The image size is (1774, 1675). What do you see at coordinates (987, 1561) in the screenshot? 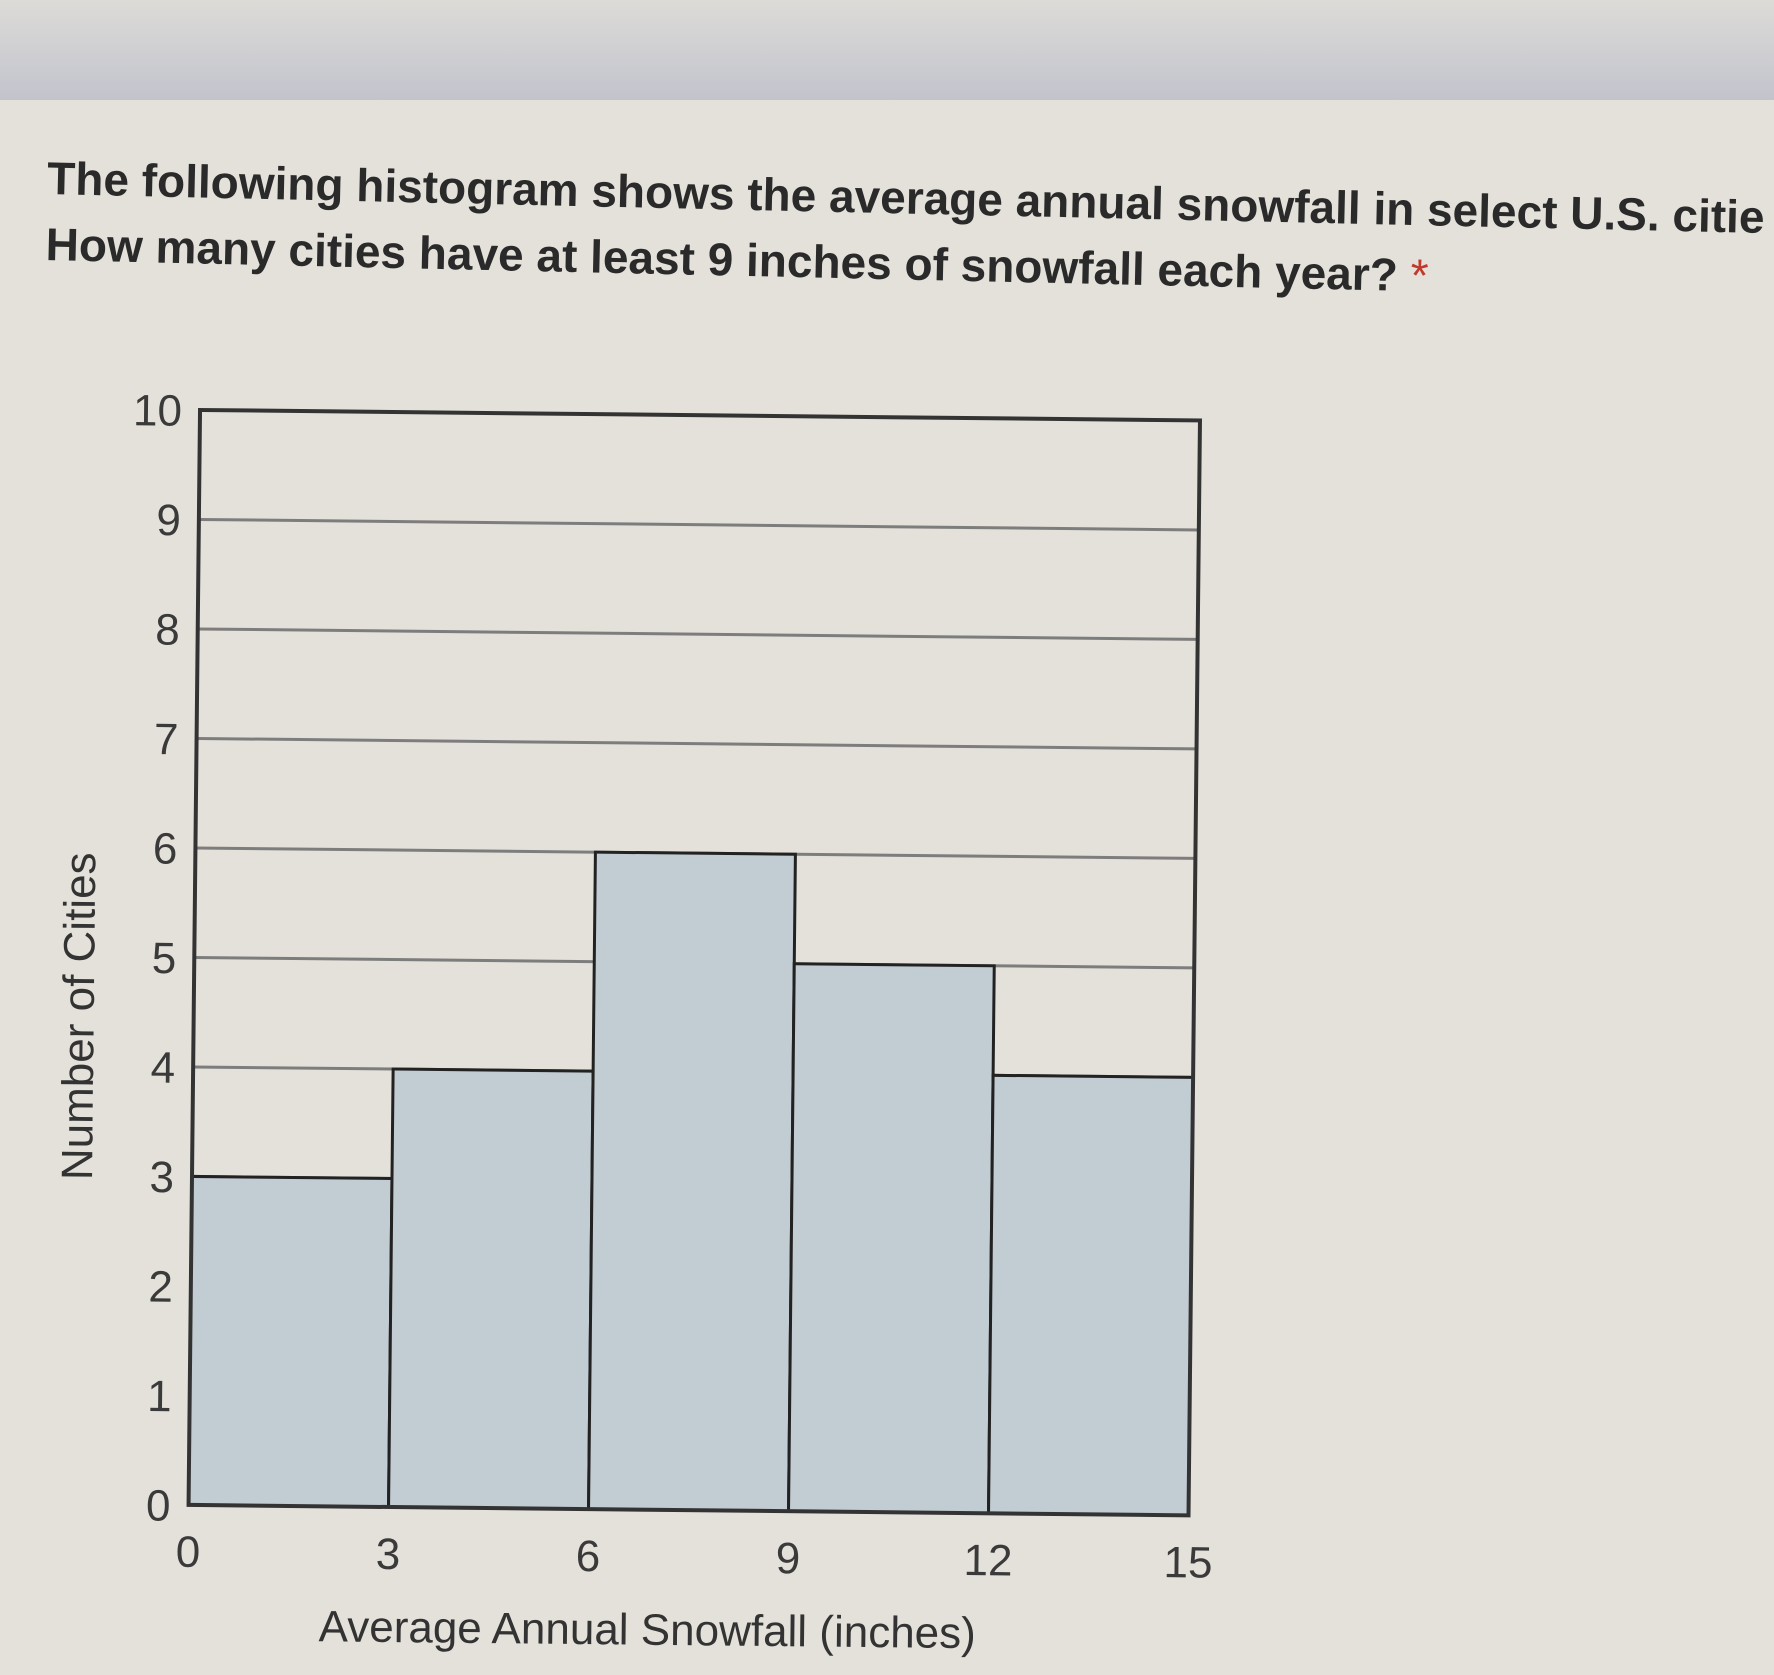
I see `x-tick-label-12: 12` at bounding box center [987, 1561].